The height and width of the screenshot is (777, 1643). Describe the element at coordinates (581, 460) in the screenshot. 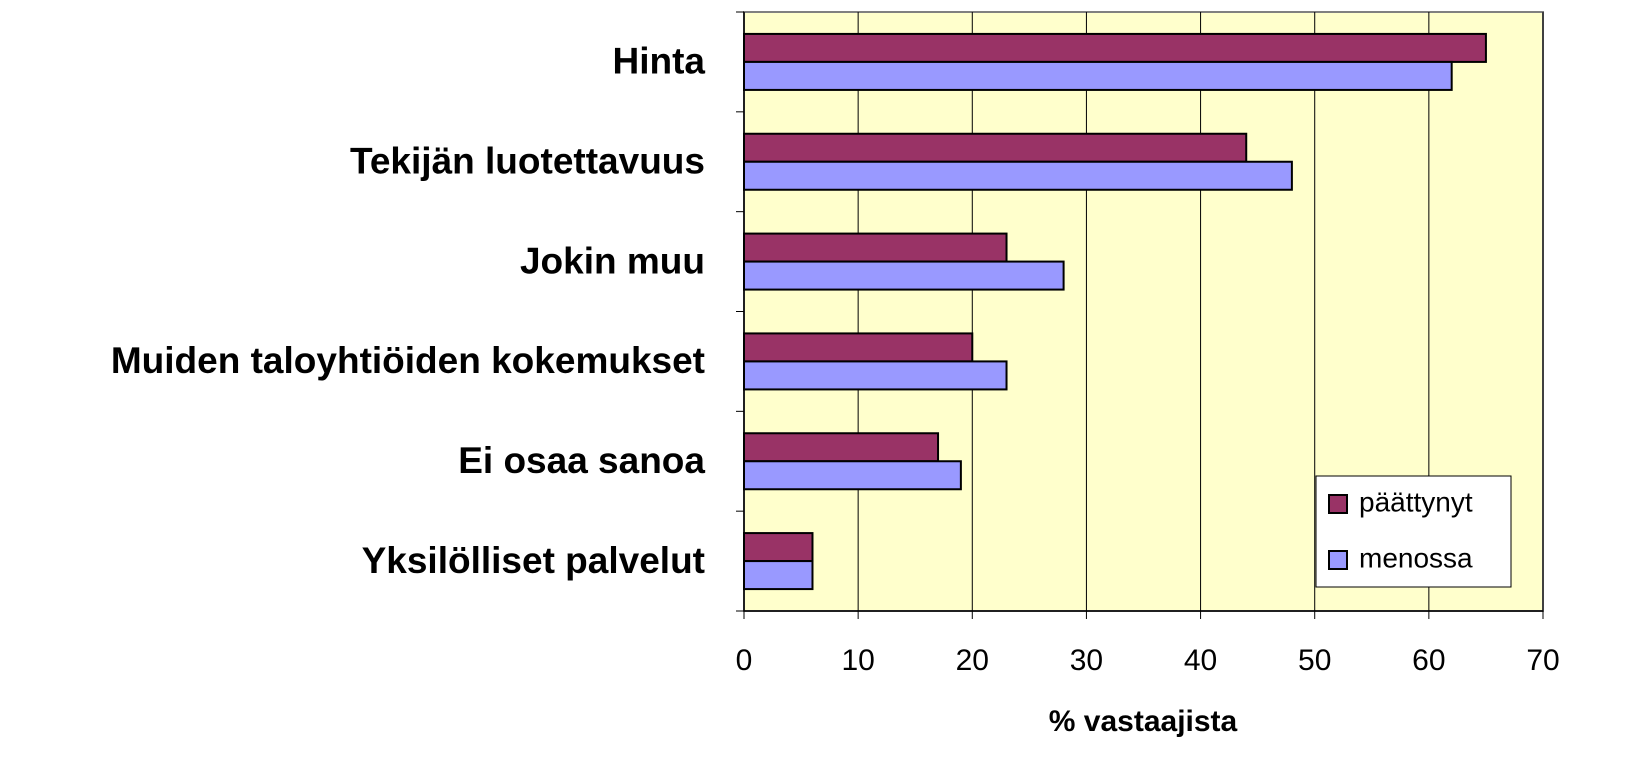

I see `category-label: Ei osaa sanoa` at that location.